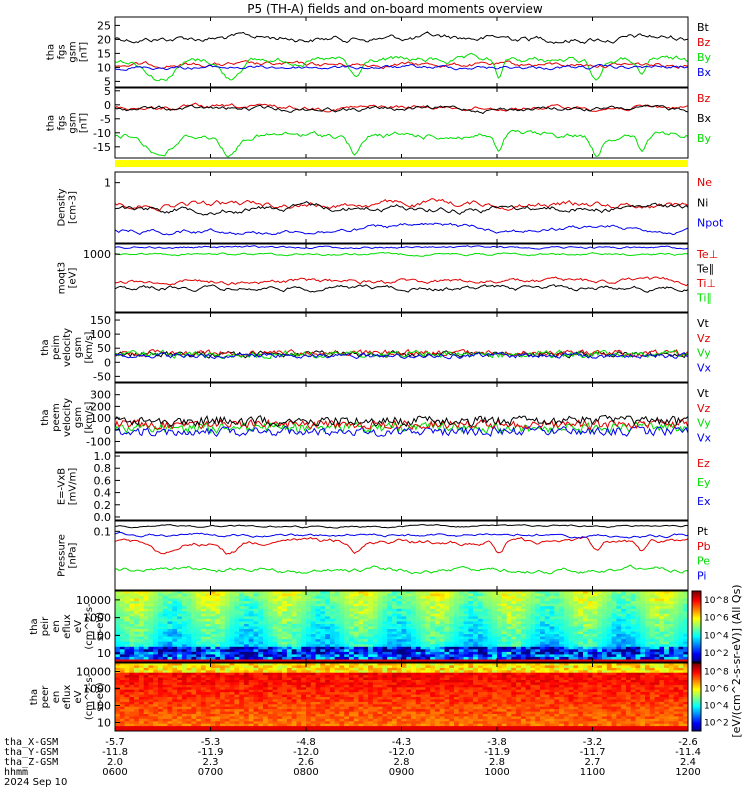  I want to click on ephemeris-value: -11.4, so click(688, 752).